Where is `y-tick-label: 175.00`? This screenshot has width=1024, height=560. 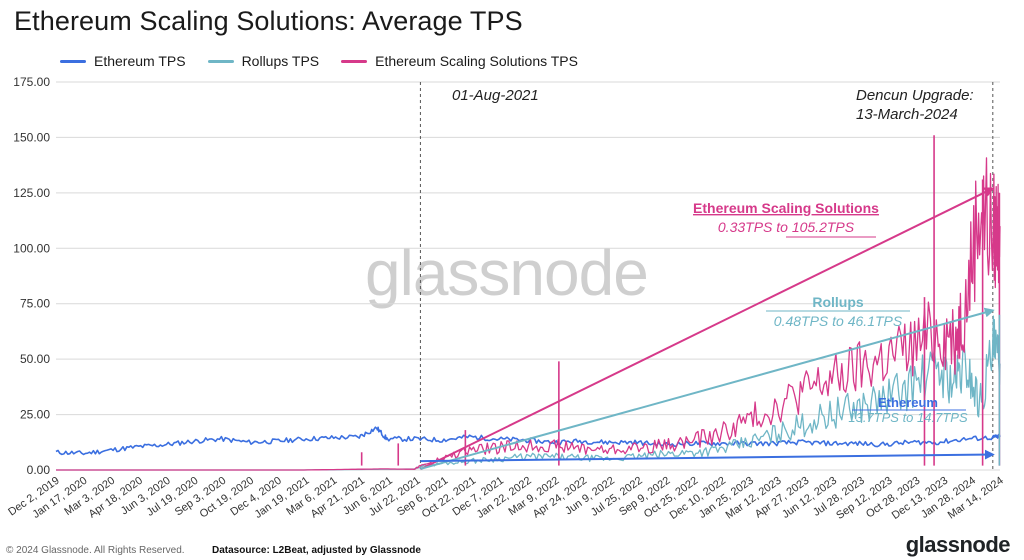 y-tick-label: 175.00 is located at coordinates (31, 82).